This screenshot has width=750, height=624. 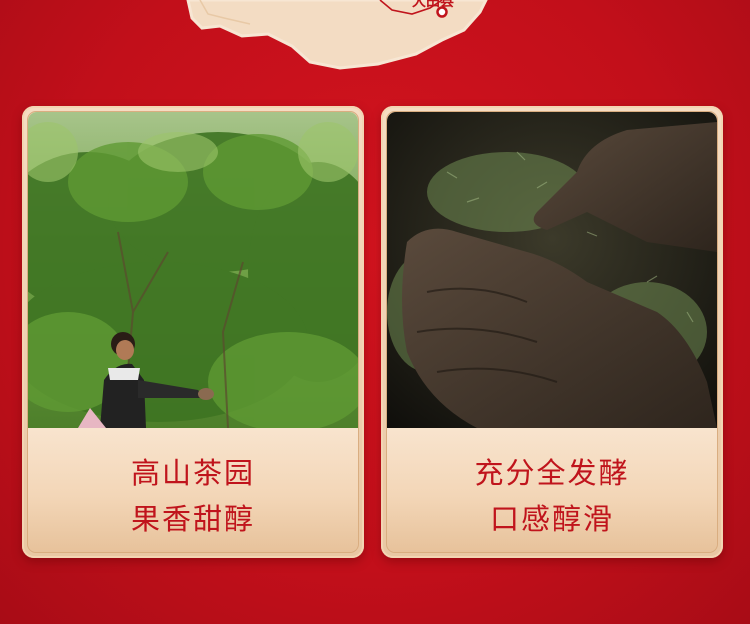 I want to click on tea-picker-figure, so click(x=146, y=380).